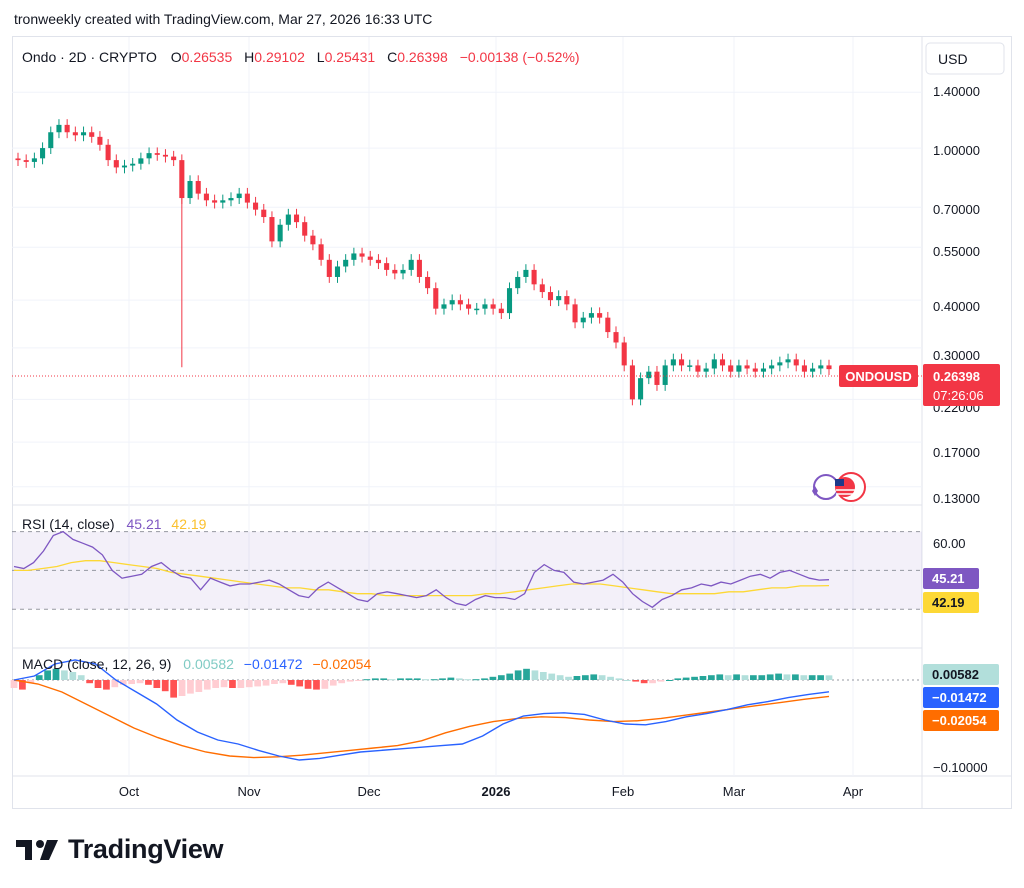 The image size is (1024, 888). I want to click on macd-legend-hist: 0.00582, so click(208, 664).